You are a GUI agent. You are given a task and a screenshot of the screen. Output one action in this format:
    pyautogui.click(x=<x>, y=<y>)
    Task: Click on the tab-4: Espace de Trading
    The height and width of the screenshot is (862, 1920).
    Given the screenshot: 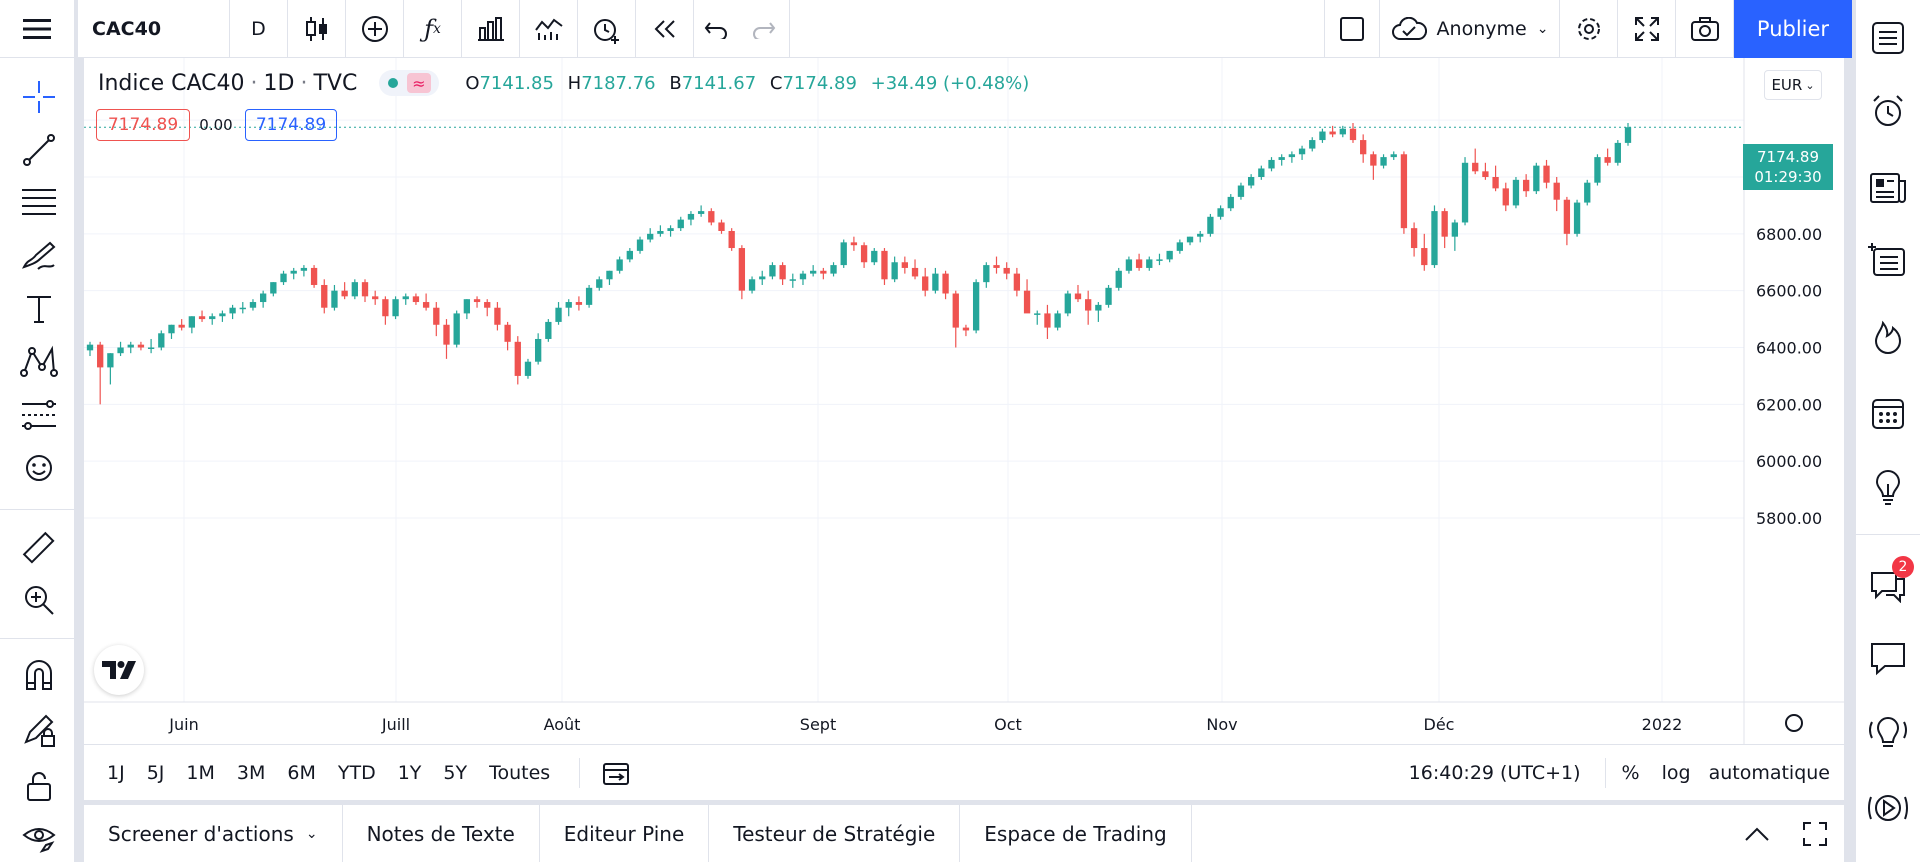 What is the action you would take?
    pyautogui.click(x=1076, y=833)
    